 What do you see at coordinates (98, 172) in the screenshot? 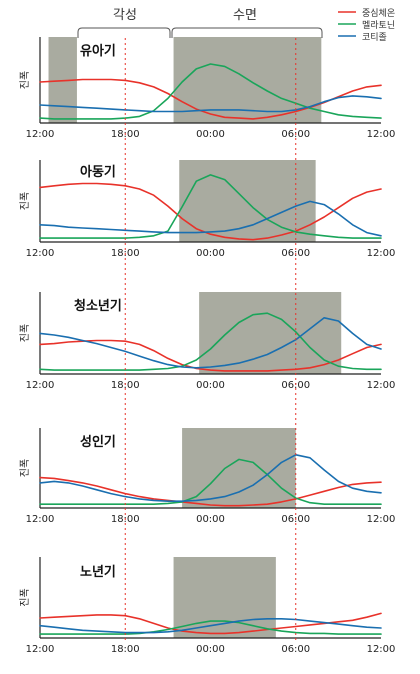
I see `panel-title: 아동기` at bounding box center [98, 172].